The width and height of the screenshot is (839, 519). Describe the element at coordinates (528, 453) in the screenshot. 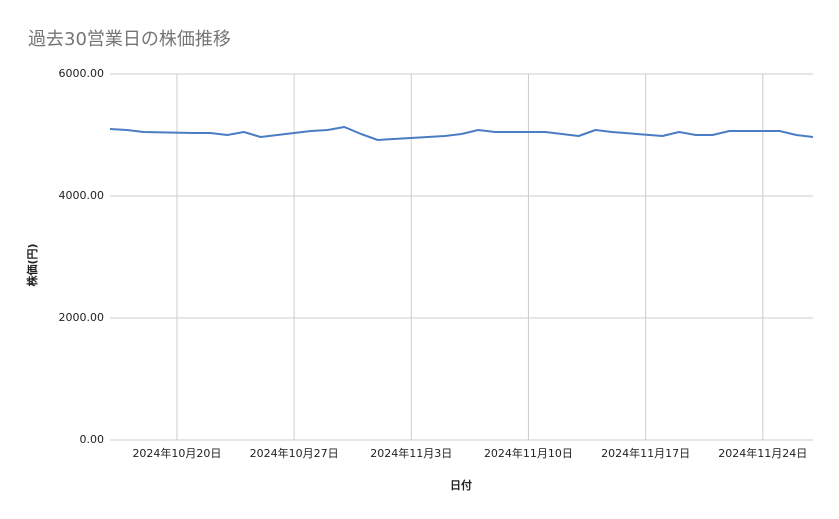

I see `x-tick-label: 2024年11月10日` at that location.